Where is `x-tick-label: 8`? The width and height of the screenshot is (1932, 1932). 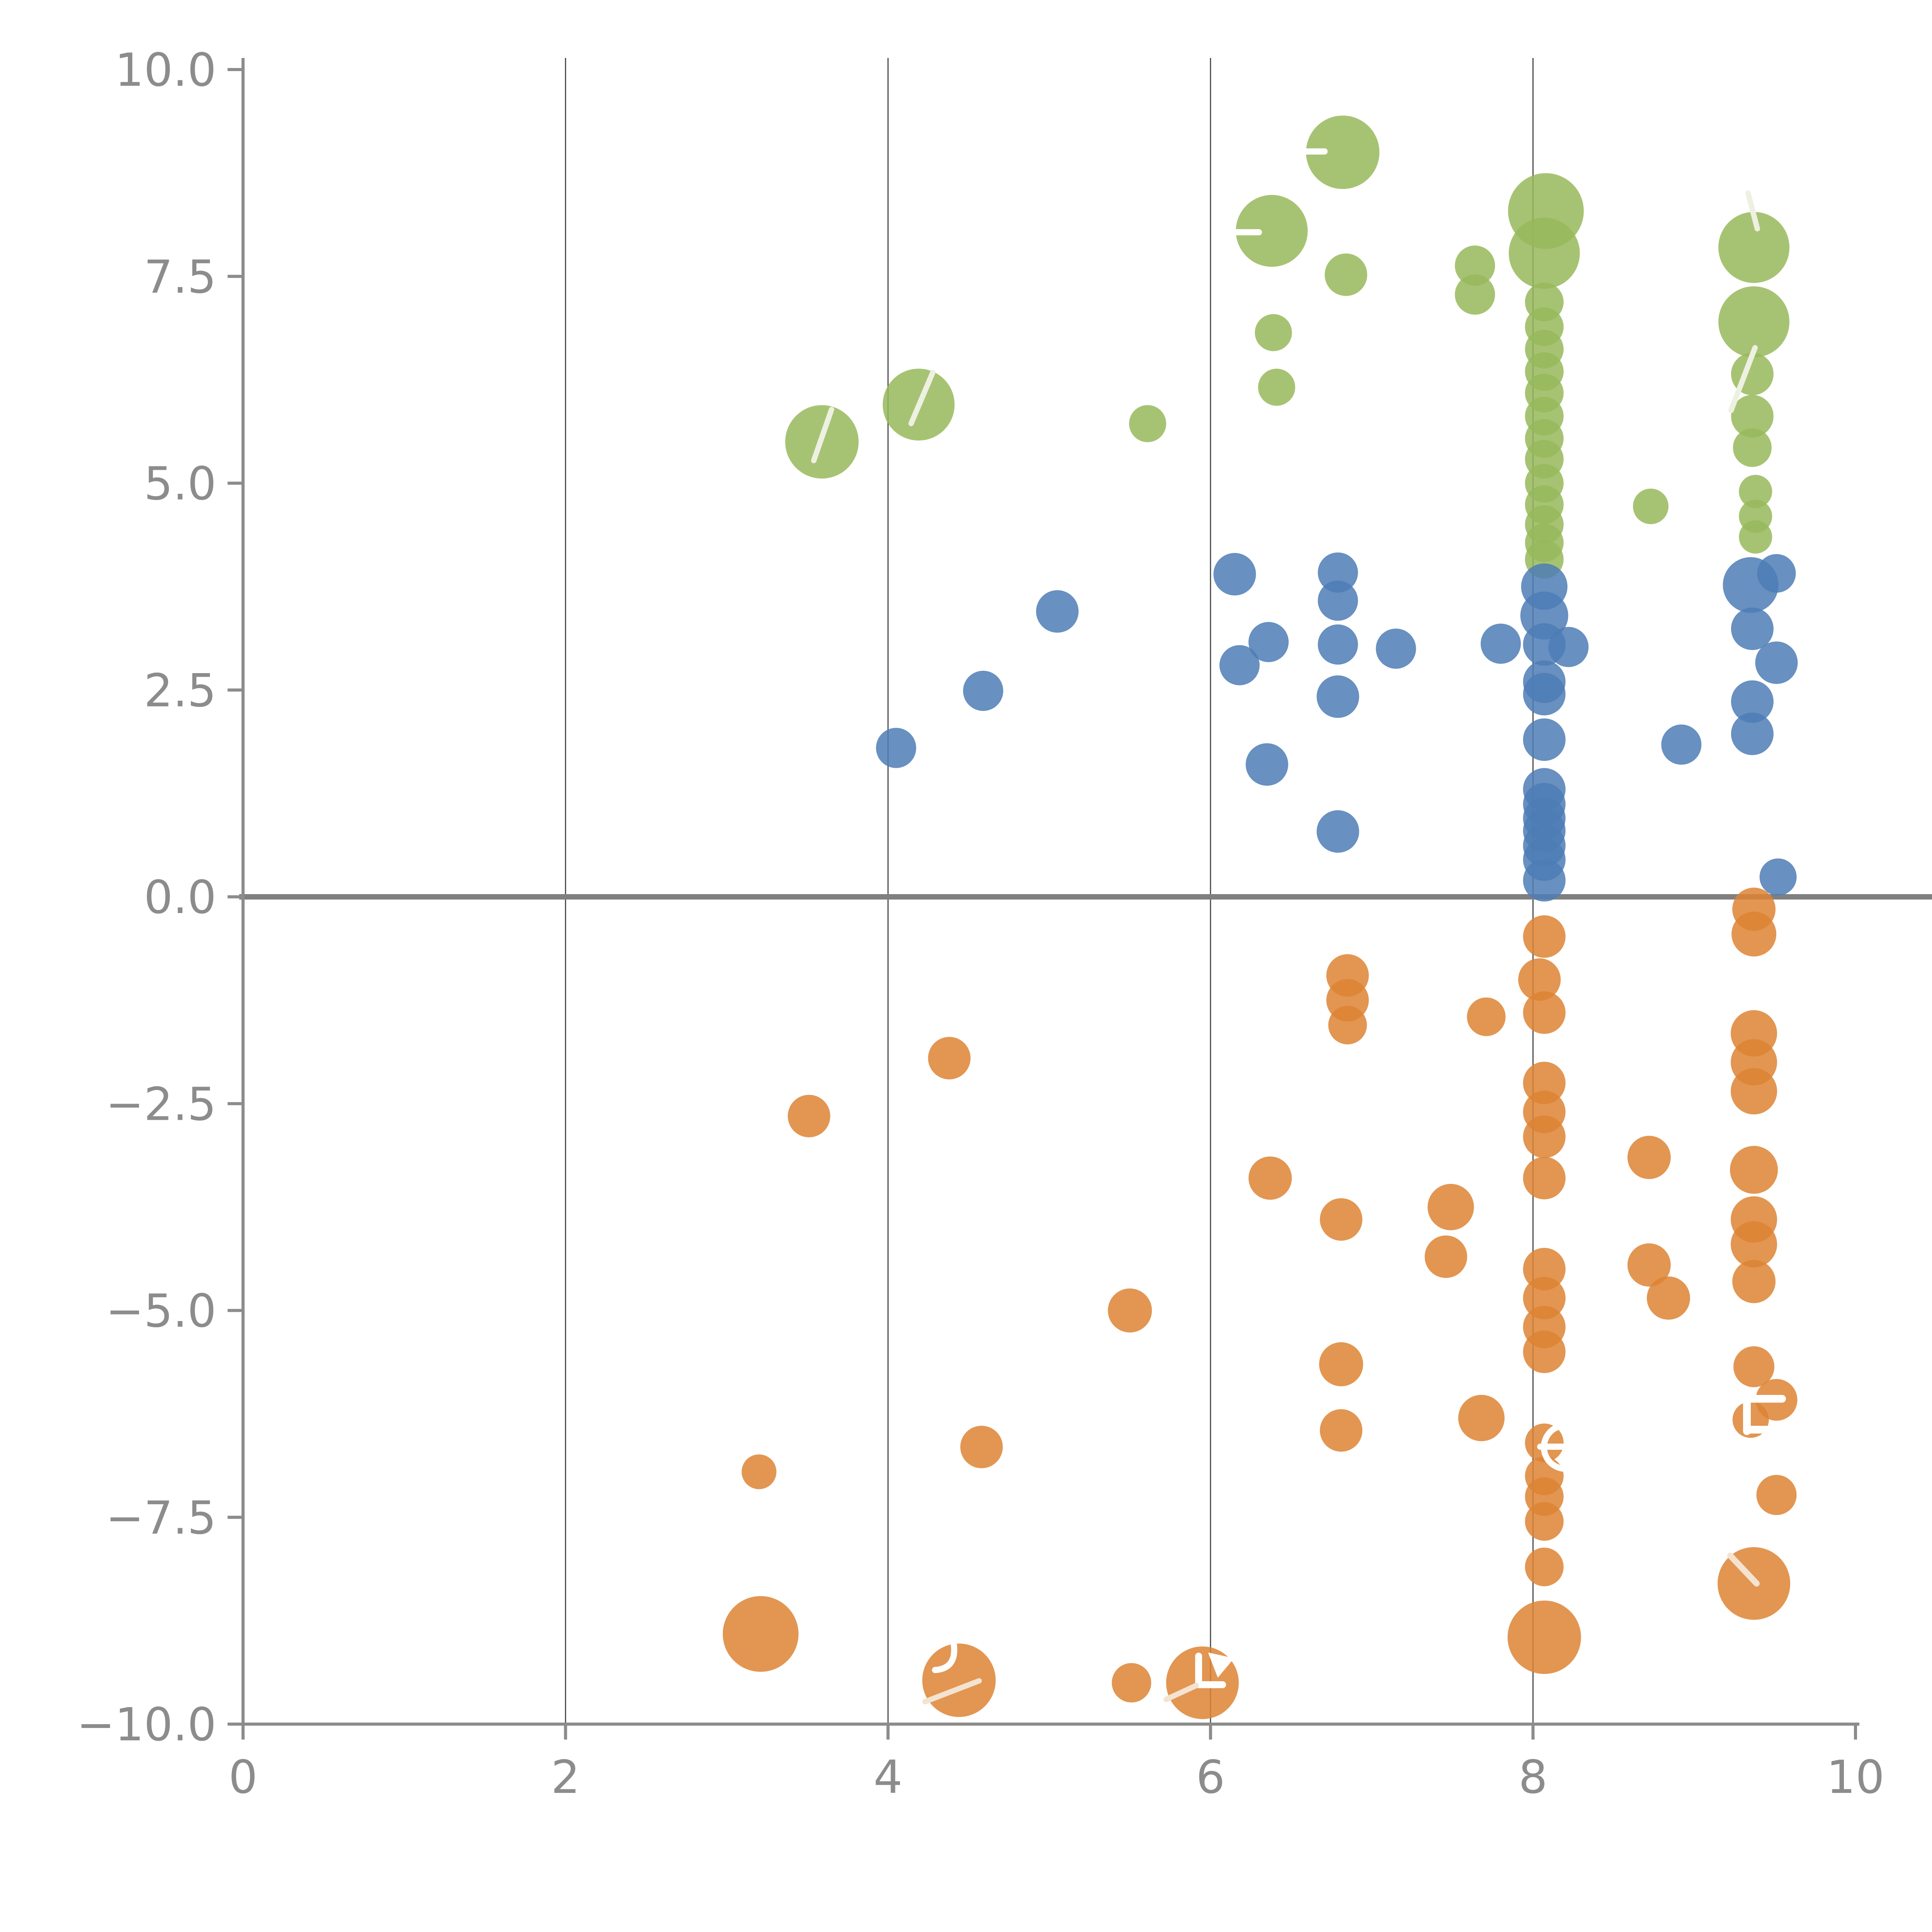
x-tick-label: 8 is located at coordinates (1533, 1777).